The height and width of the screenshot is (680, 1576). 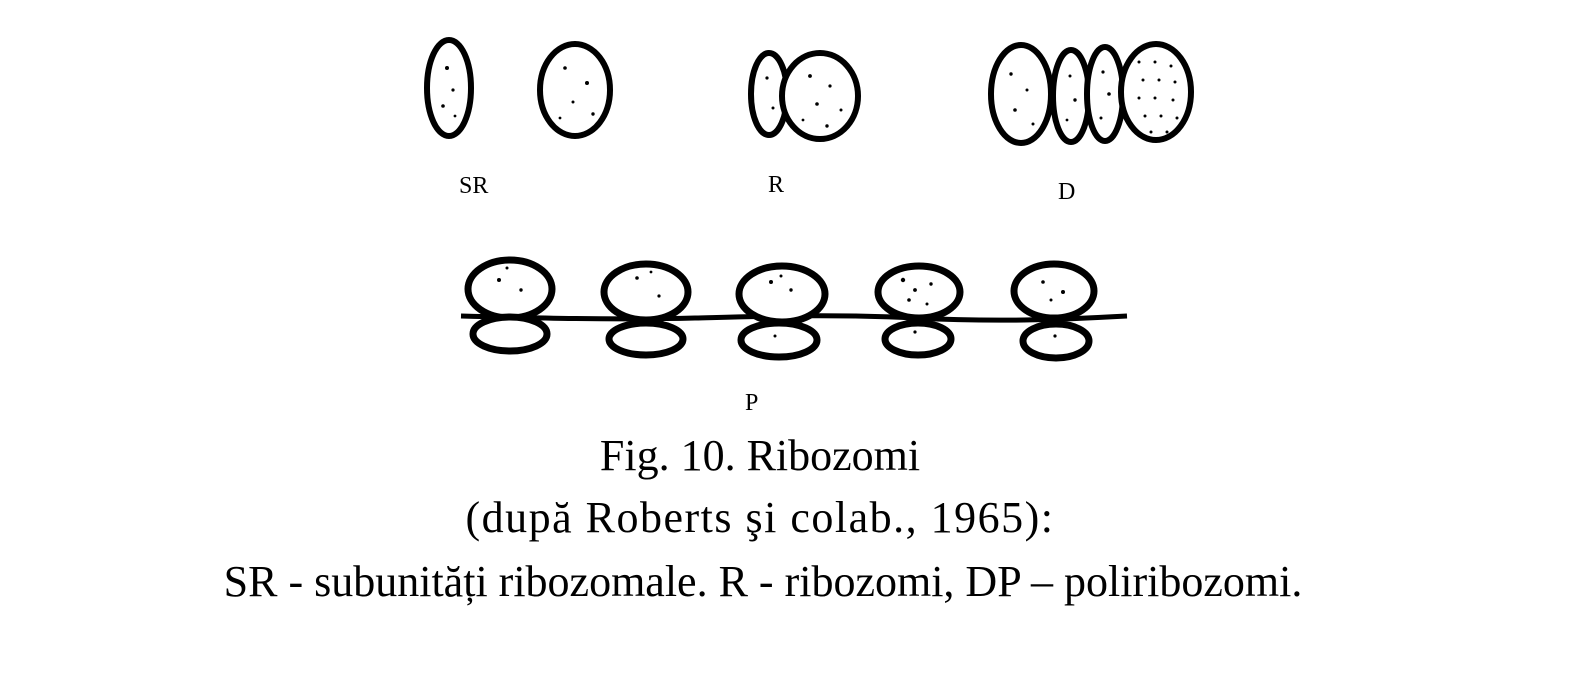 I want to click on large-subunit, so click(x=575, y=90).